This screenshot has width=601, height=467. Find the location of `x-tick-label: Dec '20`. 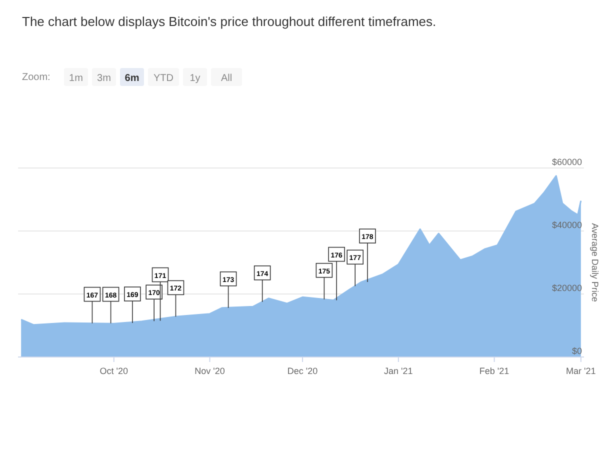

x-tick-label: Dec '20 is located at coordinates (302, 371).